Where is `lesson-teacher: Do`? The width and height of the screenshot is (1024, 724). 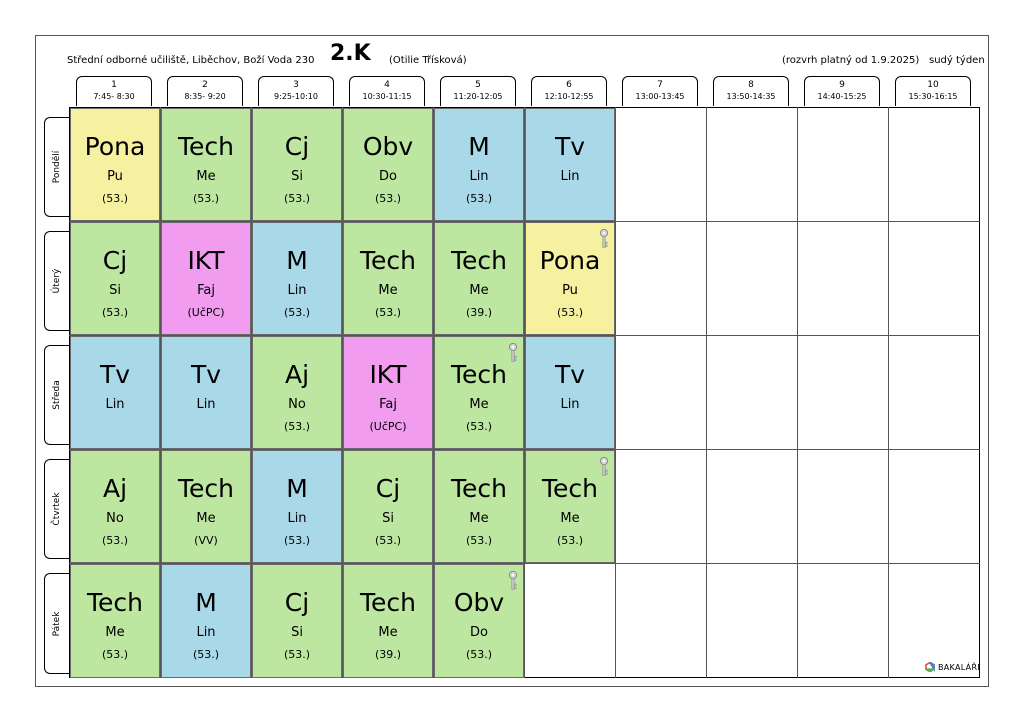
lesson-teacher: Do is located at coordinates (479, 632).